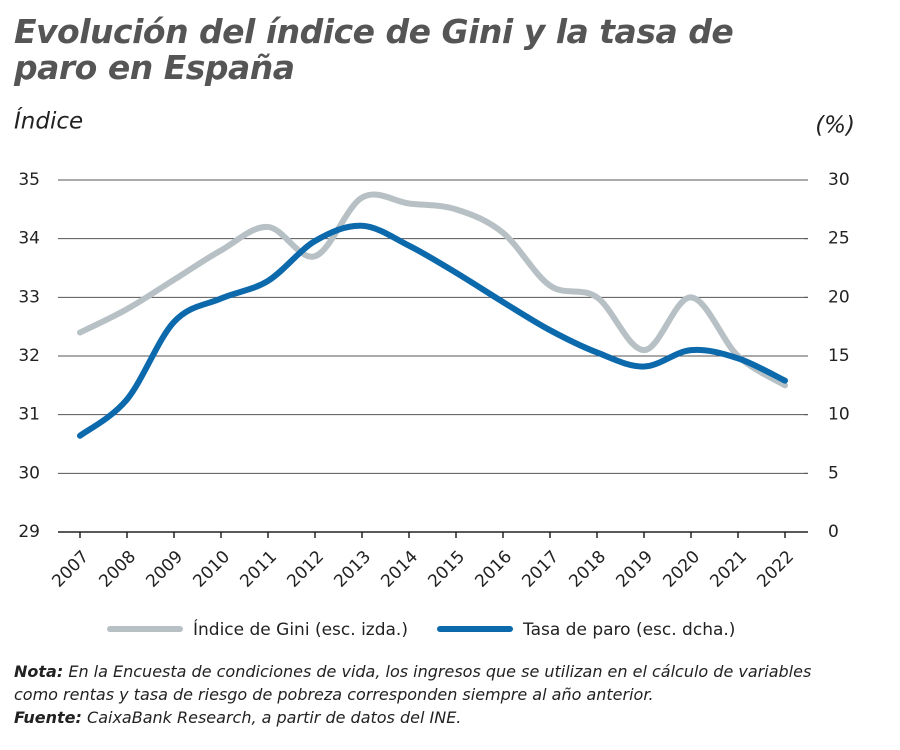 The width and height of the screenshot is (900, 750). What do you see at coordinates (29, 356) in the screenshot?
I see `y-tick-label: 32` at bounding box center [29, 356].